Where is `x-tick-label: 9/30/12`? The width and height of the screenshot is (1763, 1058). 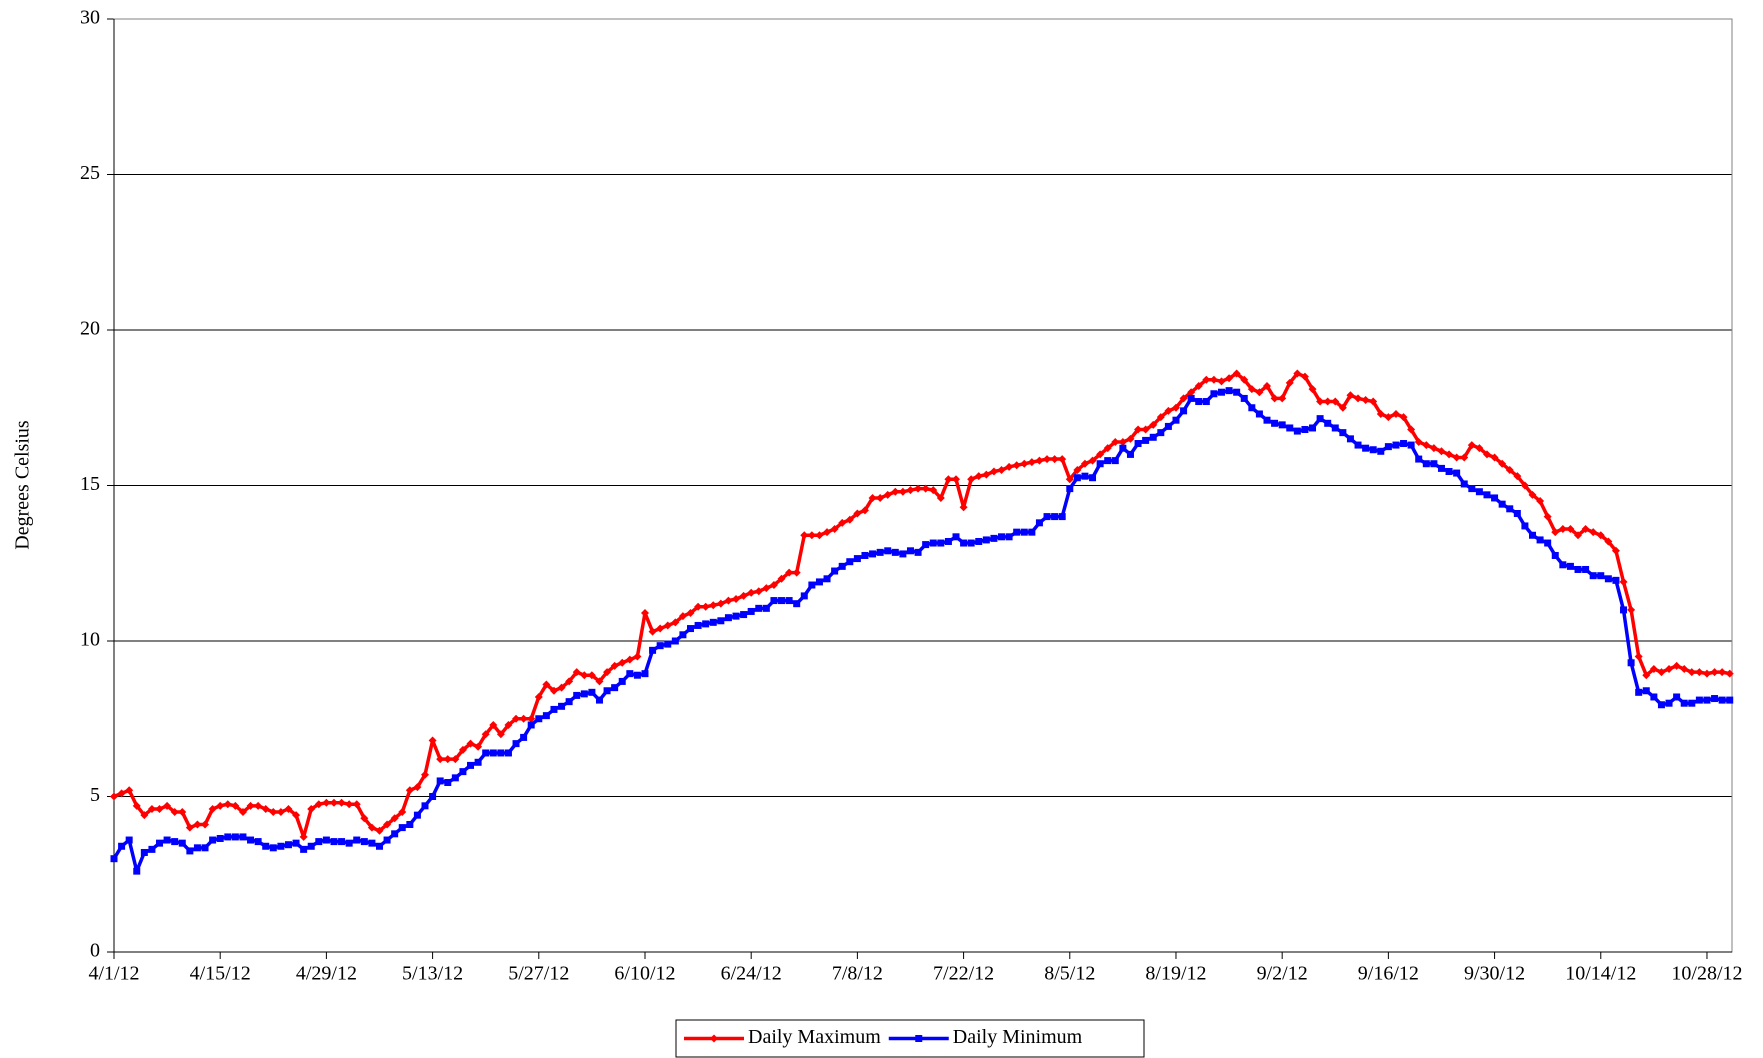 x-tick-label: 9/30/12 is located at coordinates (1494, 974).